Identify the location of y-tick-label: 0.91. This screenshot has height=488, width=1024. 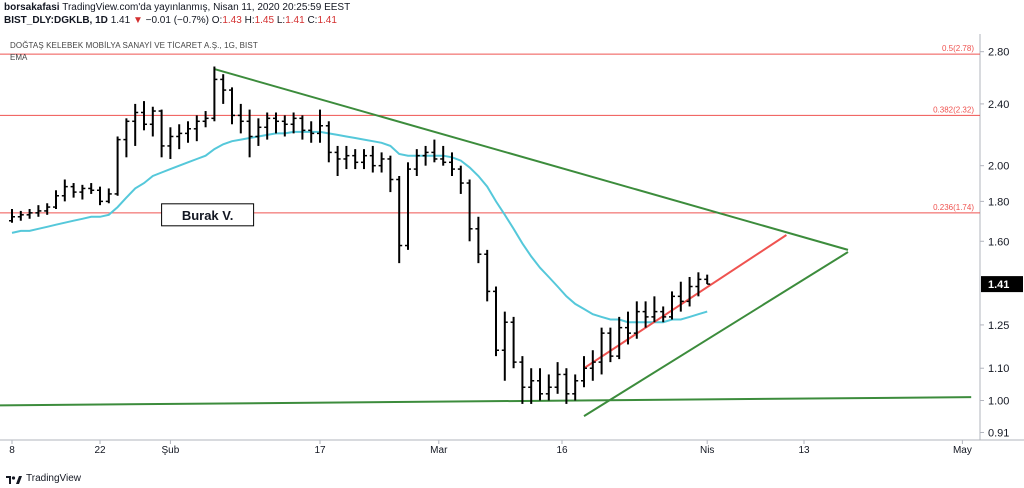
(998, 433).